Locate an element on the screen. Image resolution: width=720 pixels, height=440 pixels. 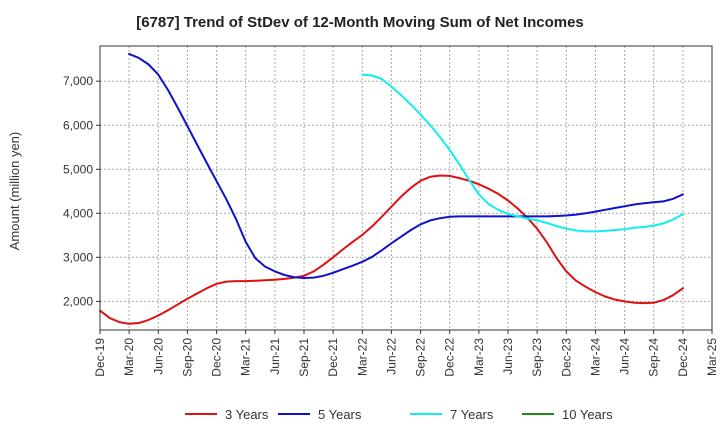
x-tick-label: Sep-21 is located at coordinates (304, 357).